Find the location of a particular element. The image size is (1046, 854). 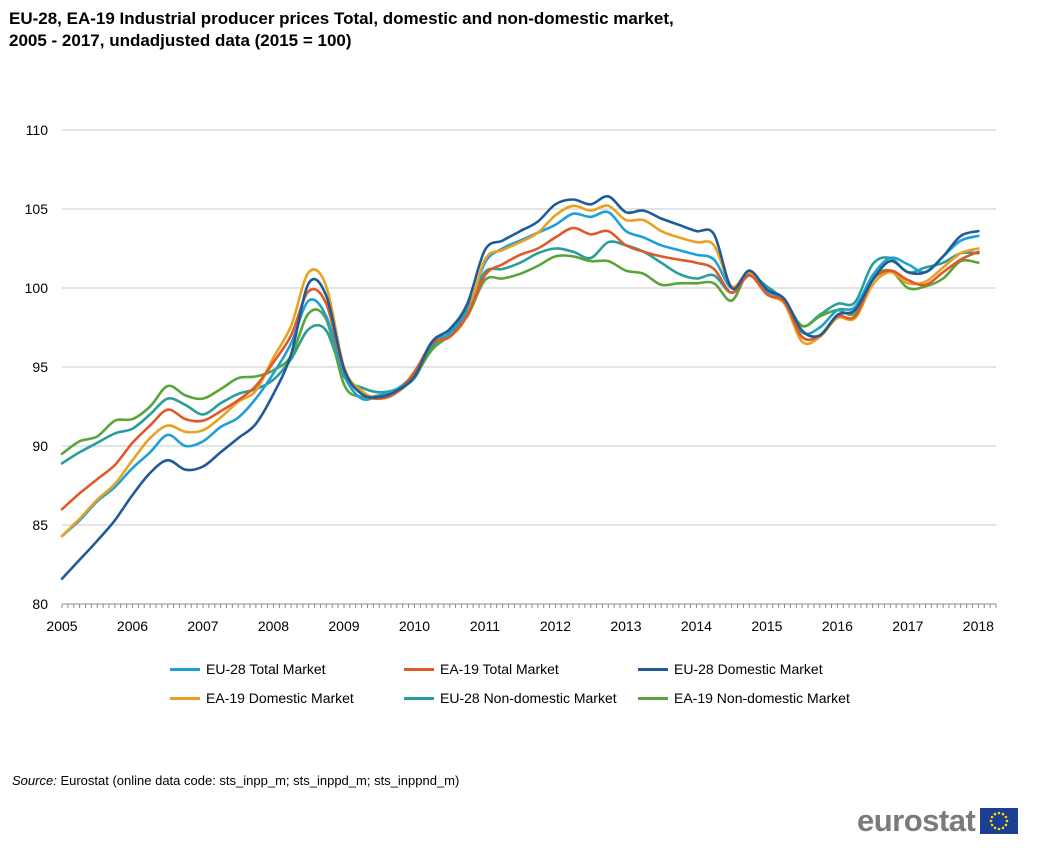

legend-item: EA-19 Total Market is located at coordinates (481, 669).